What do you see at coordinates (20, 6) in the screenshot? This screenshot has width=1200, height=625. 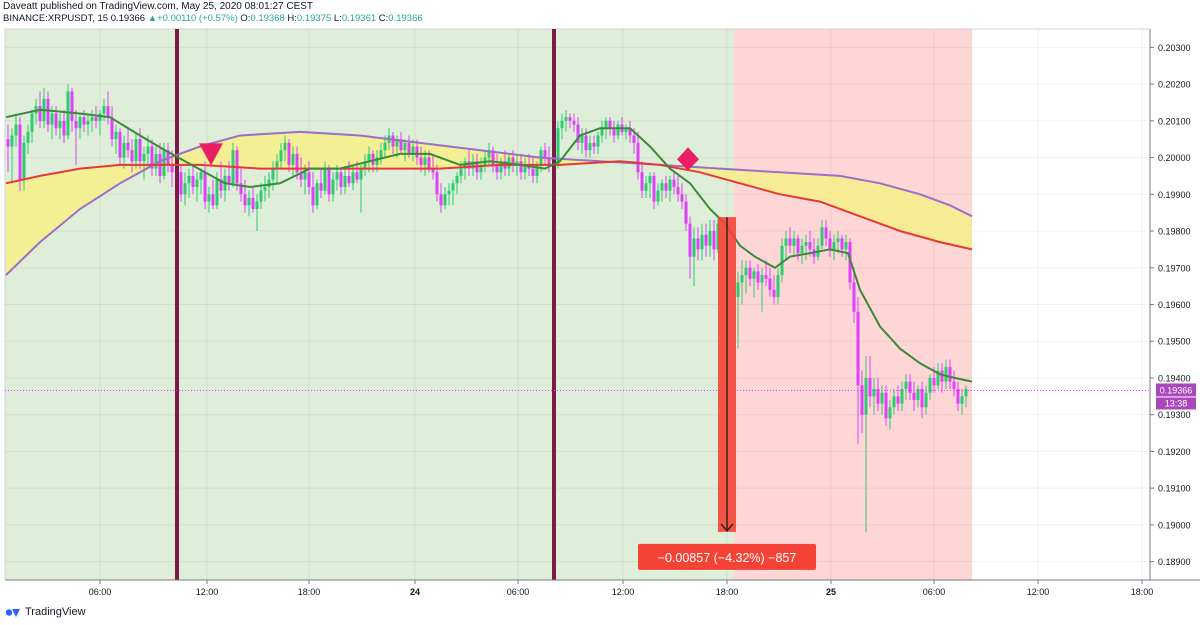 I see `author-name: Daveatt` at bounding box center [20, 6].